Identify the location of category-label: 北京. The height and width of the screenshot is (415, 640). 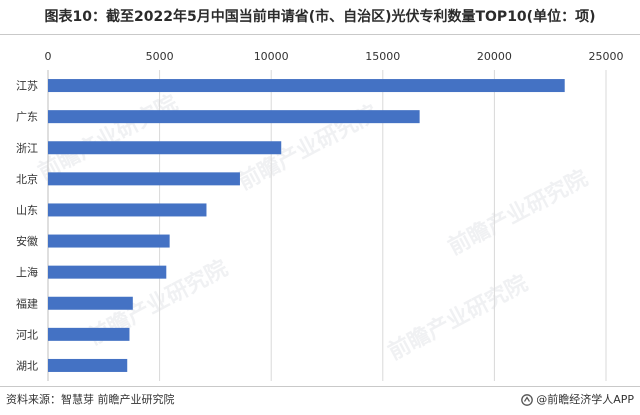
(27, 179).